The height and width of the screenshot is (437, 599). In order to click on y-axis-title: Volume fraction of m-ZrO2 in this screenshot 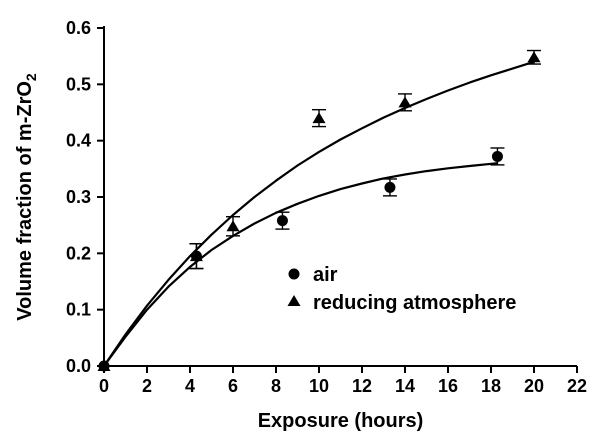, I will do `click(26, 197)`.